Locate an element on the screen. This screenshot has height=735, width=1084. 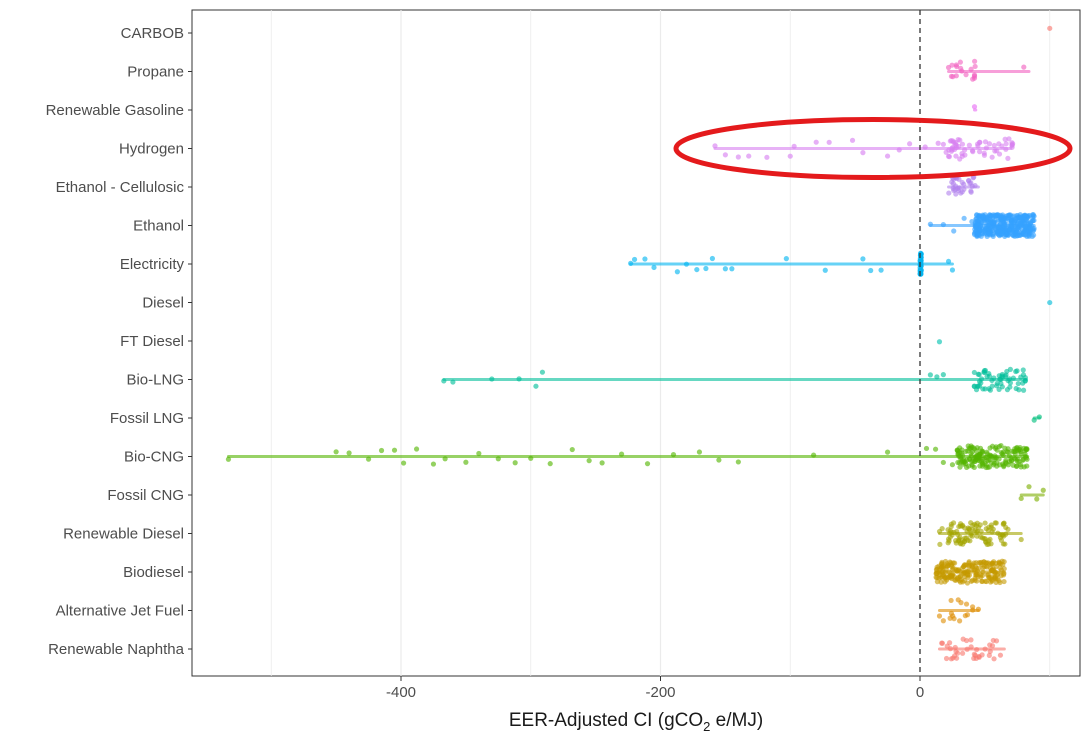
y-tick-label: Bio-LNG is located at coordinates (155, 380).